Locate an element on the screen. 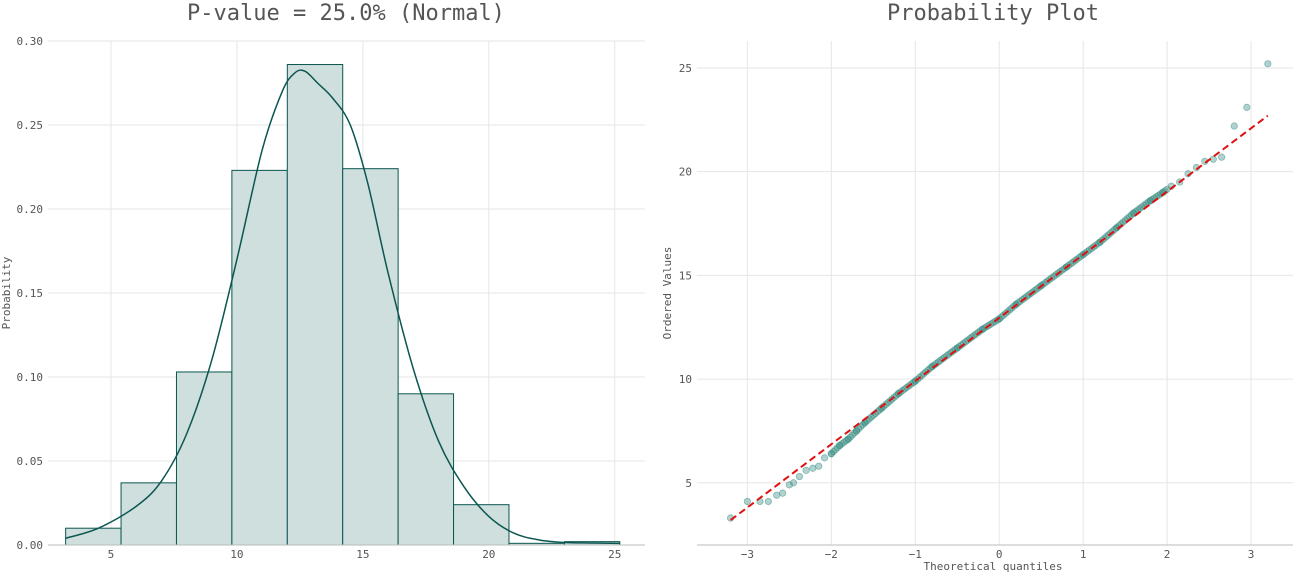 This screenshot has height=580, width=1296. histogram-x-tick-label: 25 is located at coordinates (614, 554).